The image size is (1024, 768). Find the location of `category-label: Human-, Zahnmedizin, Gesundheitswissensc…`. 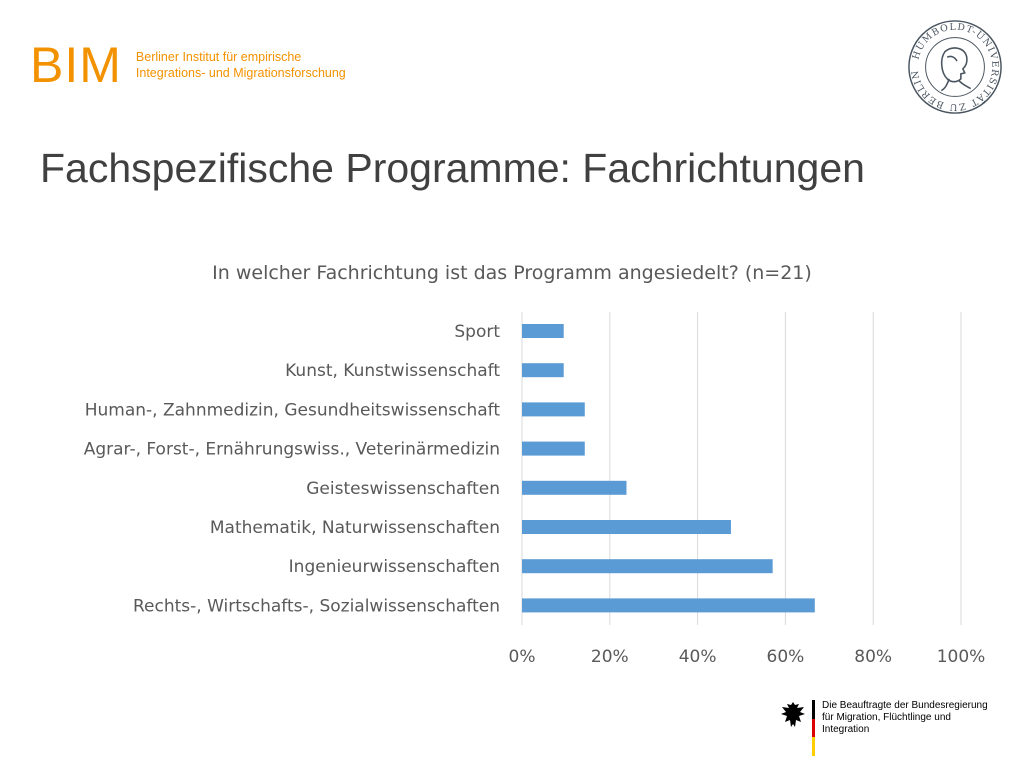

category-label: Human-, Zahnmedizin, Gesundheitswissensc… is located at coordinates (293, 410).